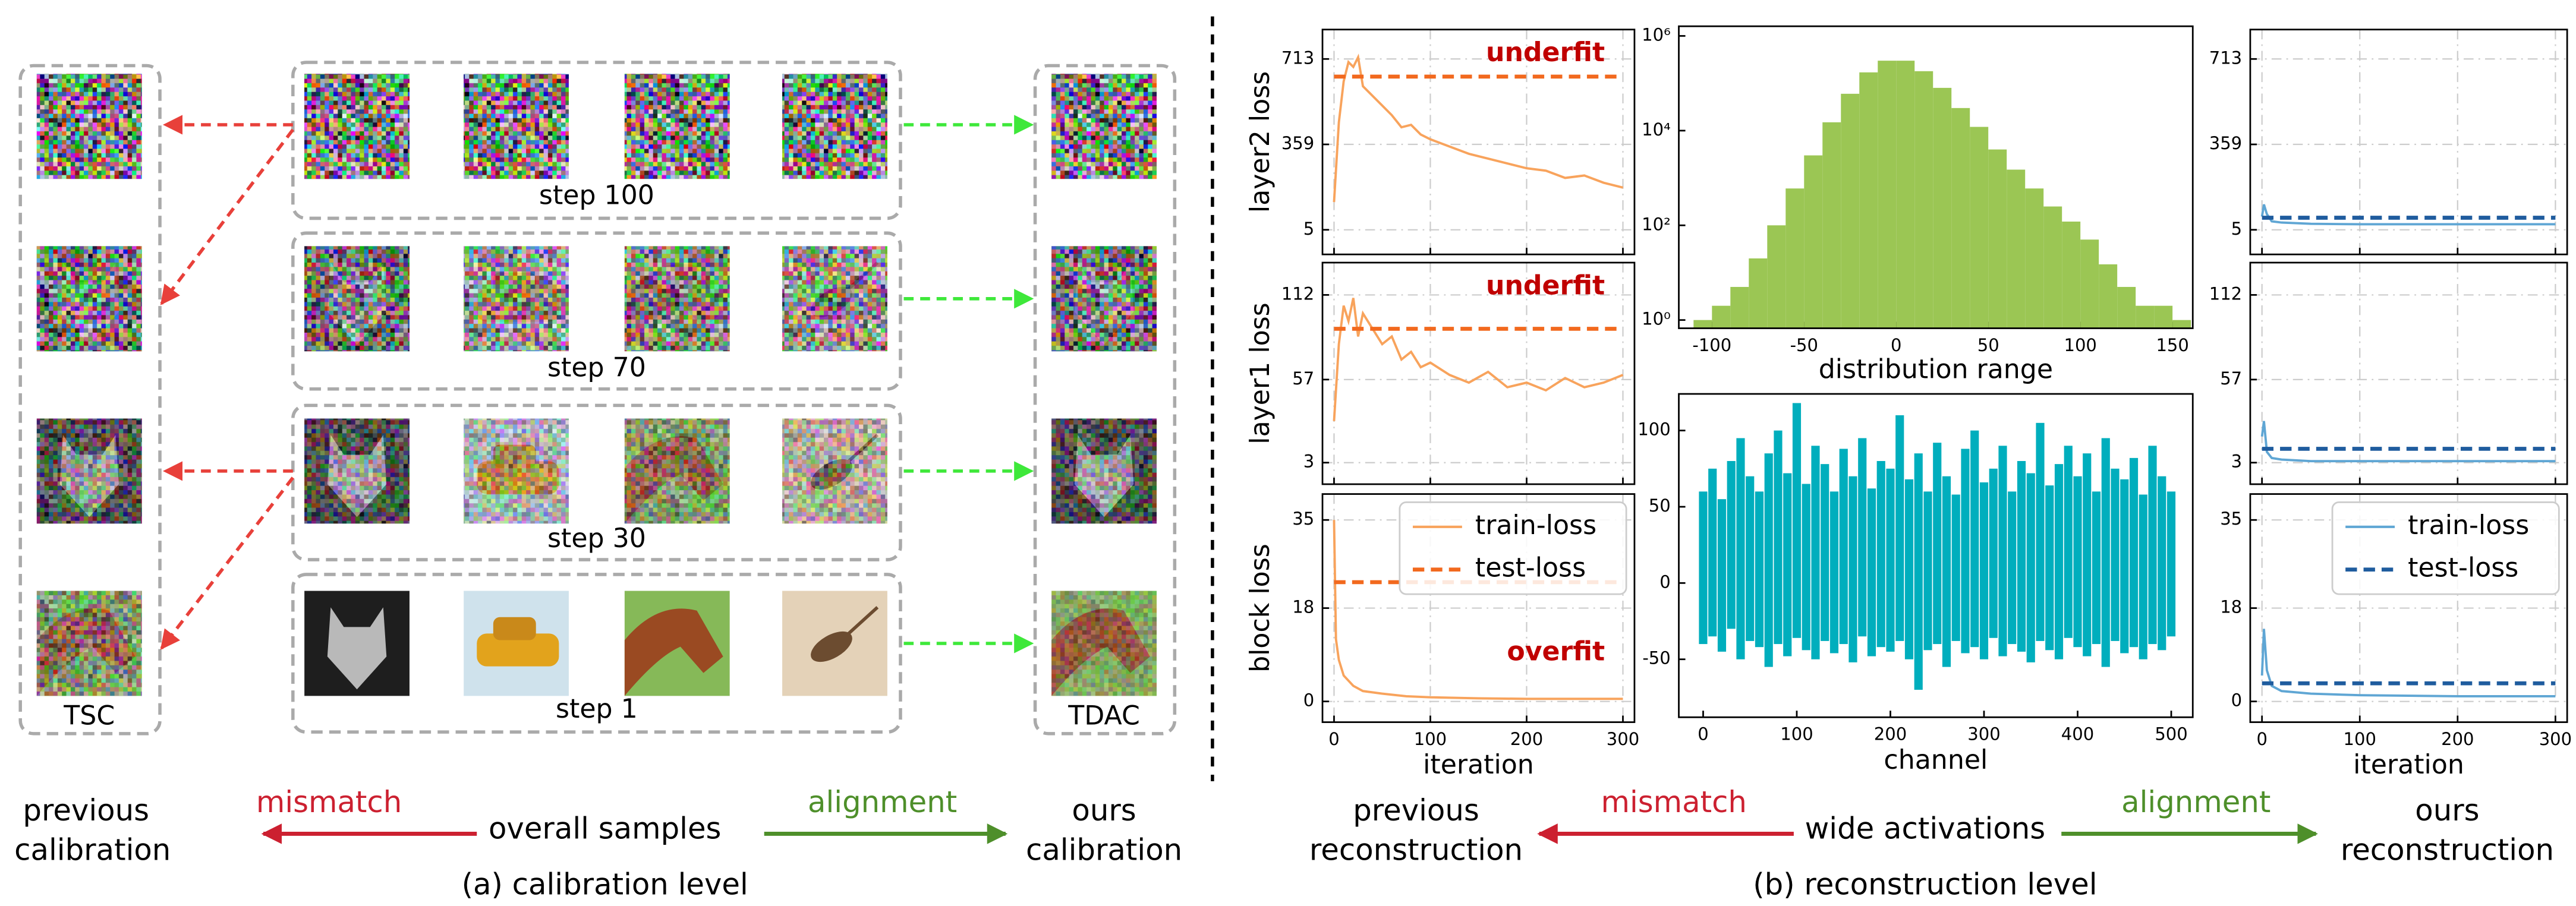 The height and width of the screenshot is (906, 2576). Describe the element at coordinates (2236, 462) in the screenshot. I see `y-tick-label: 3` at that location.